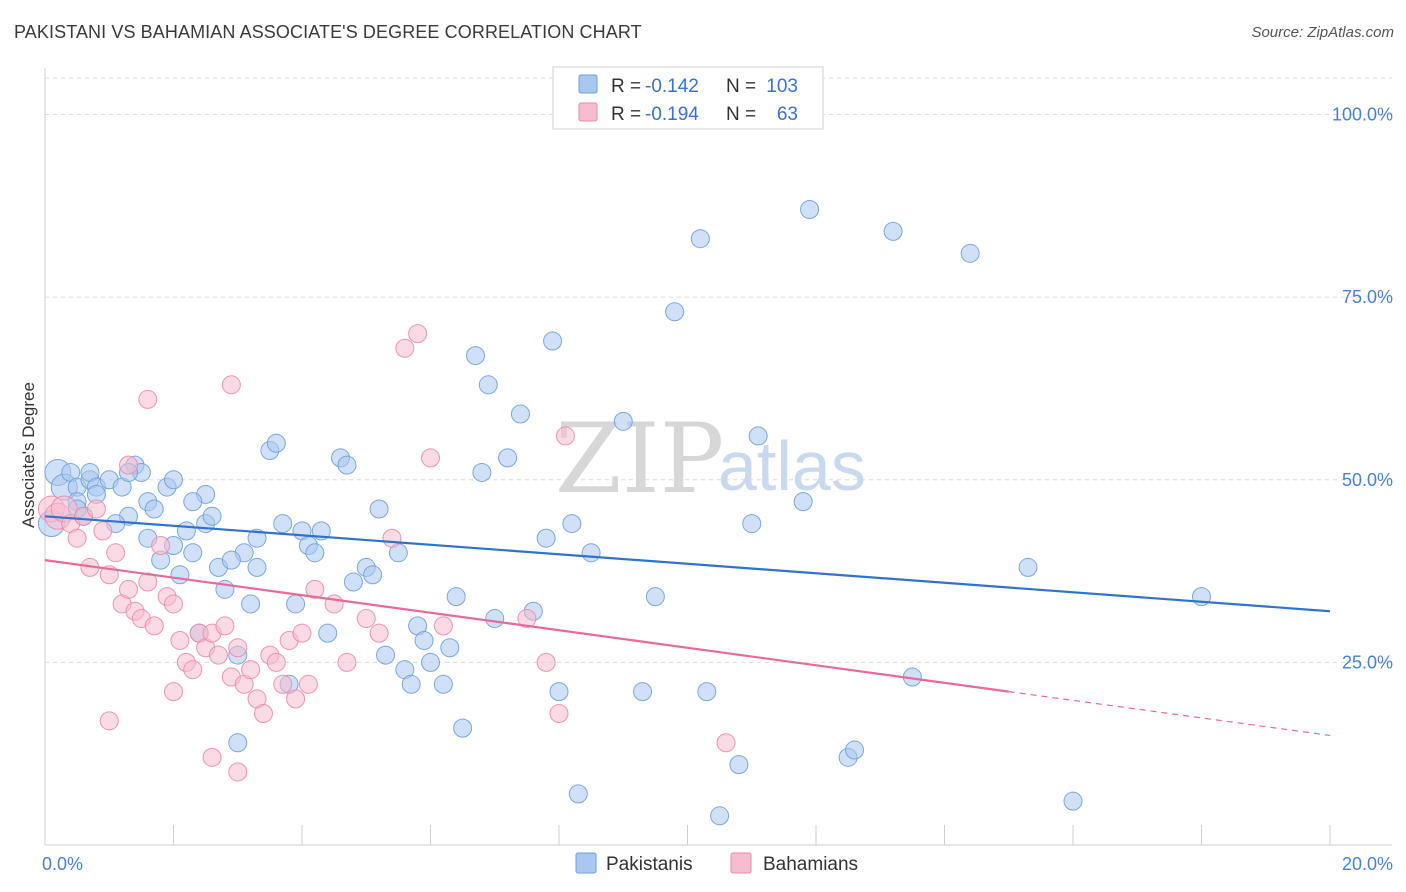 This screenshot has width=1406, height=892. I want to click on legend-swatch-bahamians, so click(588, 112).